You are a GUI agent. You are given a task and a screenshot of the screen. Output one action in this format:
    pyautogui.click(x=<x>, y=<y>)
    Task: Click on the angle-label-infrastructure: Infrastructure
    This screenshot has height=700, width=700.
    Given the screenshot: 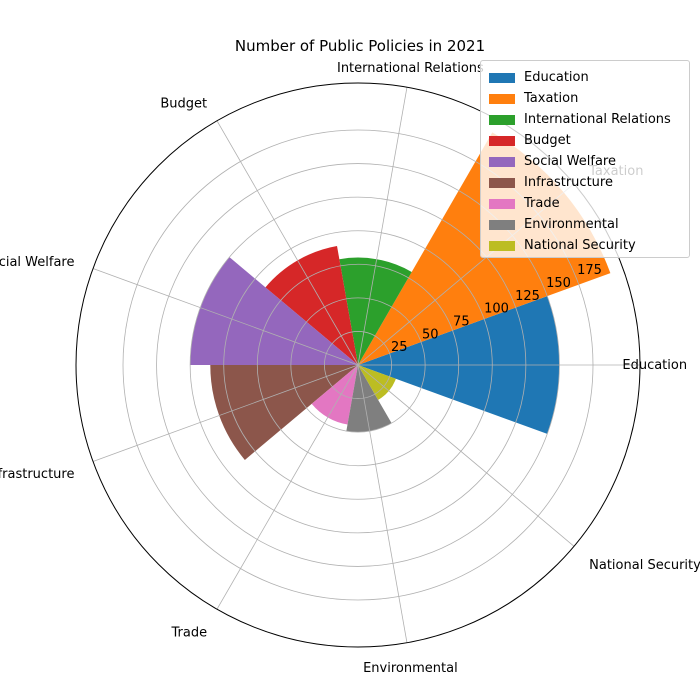 What is the action you would take?
    pyautogui.click(x=37, y=474)
    